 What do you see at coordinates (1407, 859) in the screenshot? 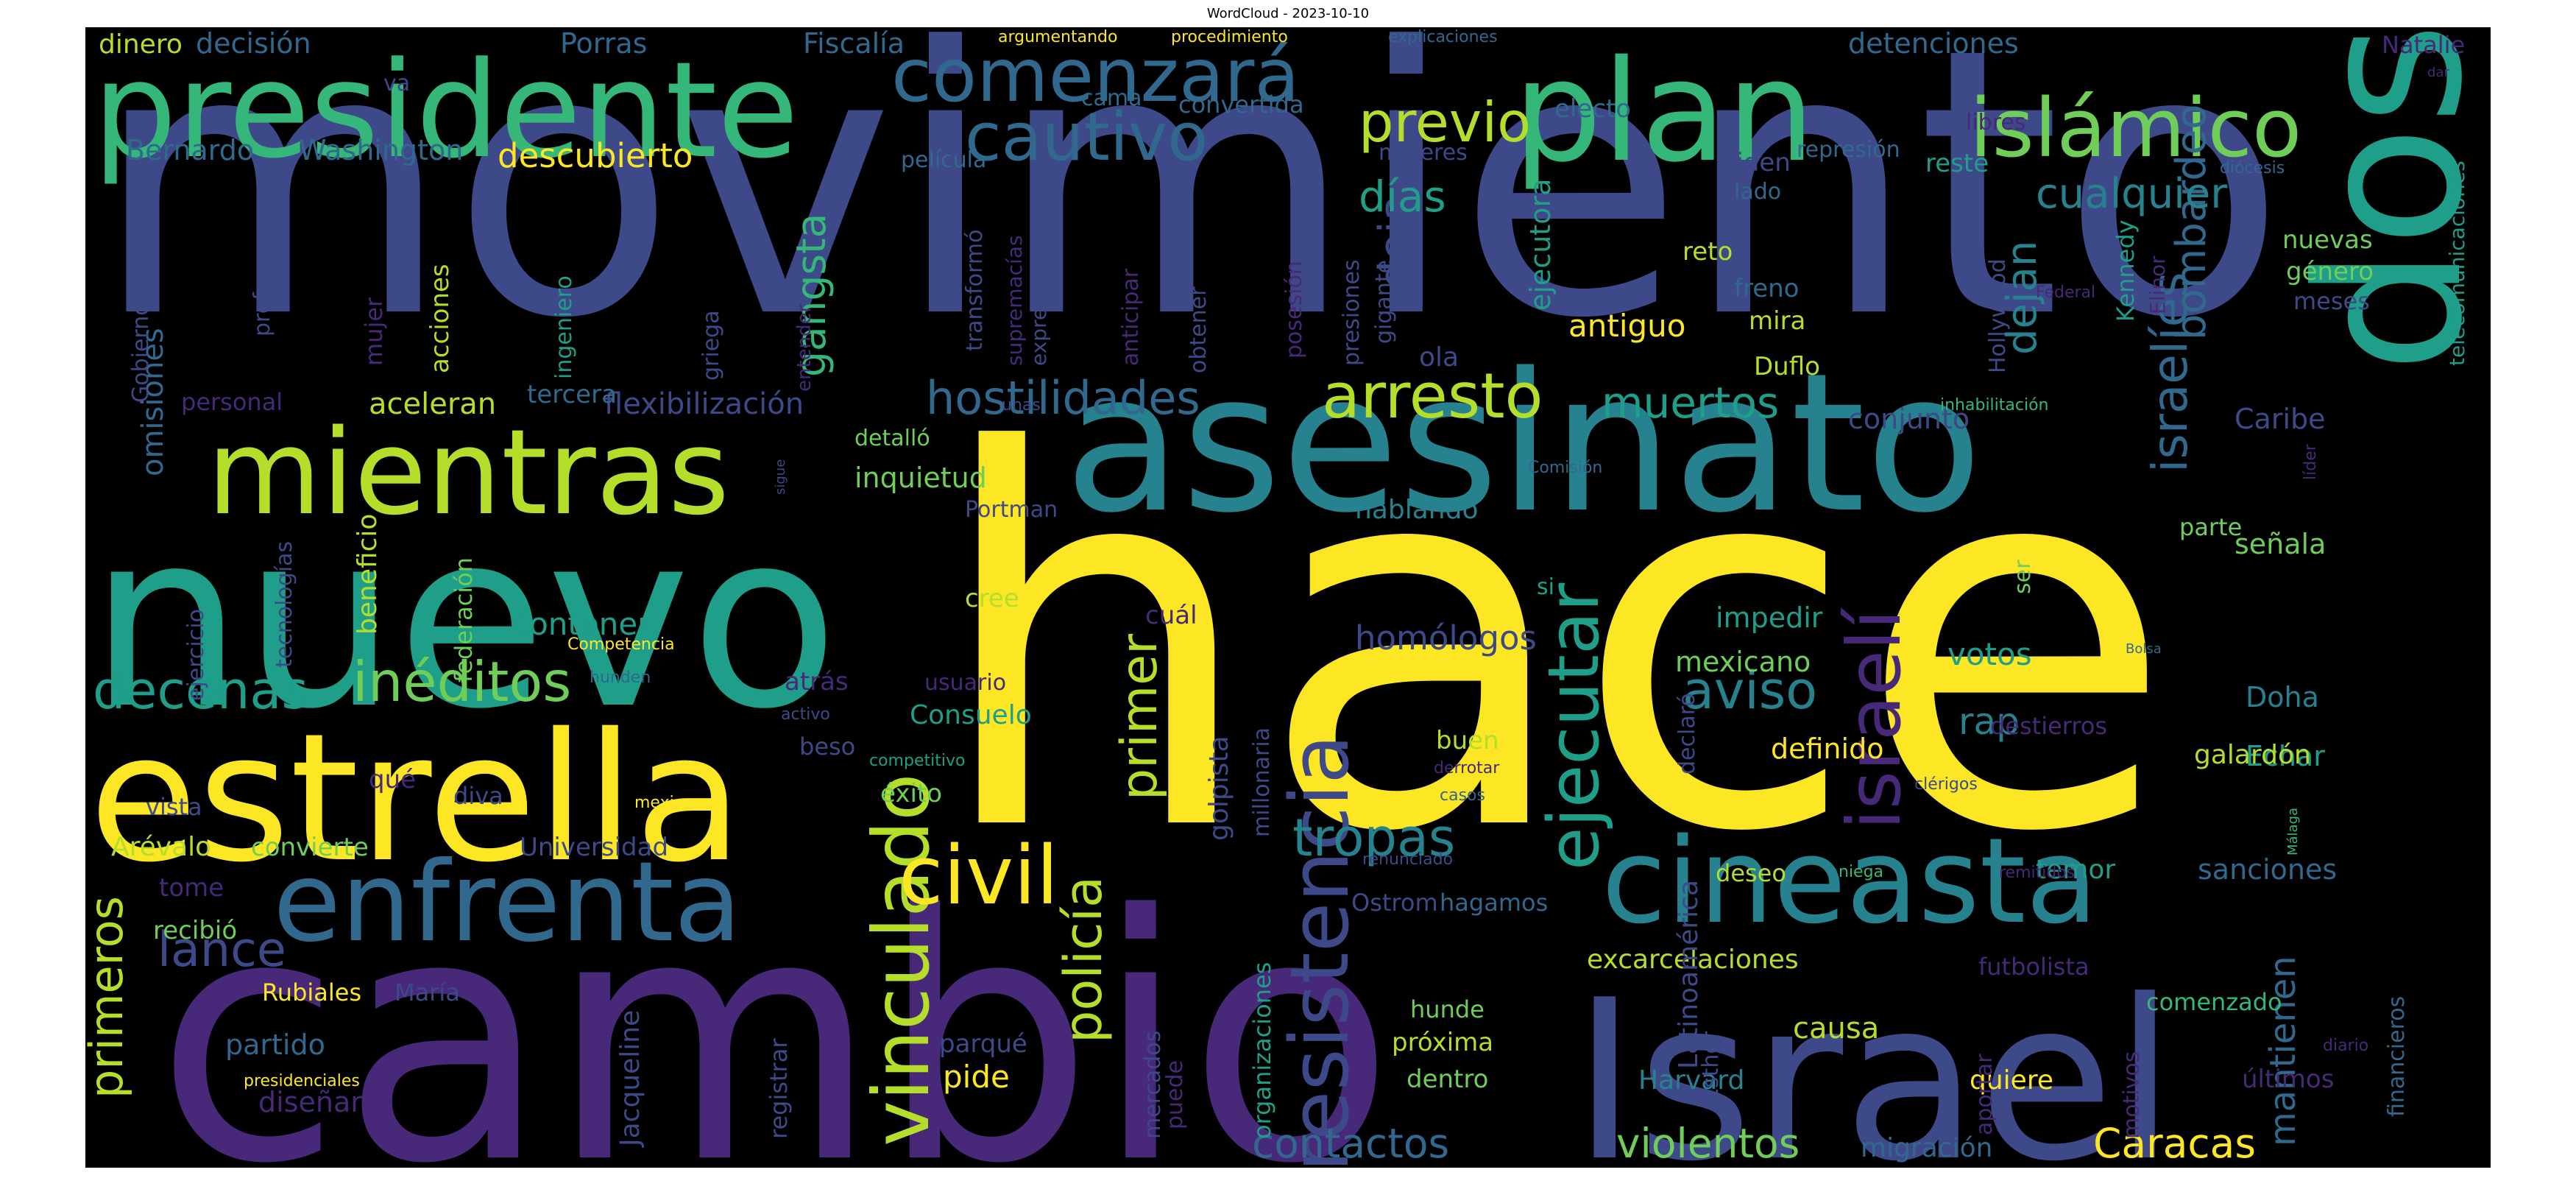
I see `word-195: renunciado` at bounding box center [1407, 859].